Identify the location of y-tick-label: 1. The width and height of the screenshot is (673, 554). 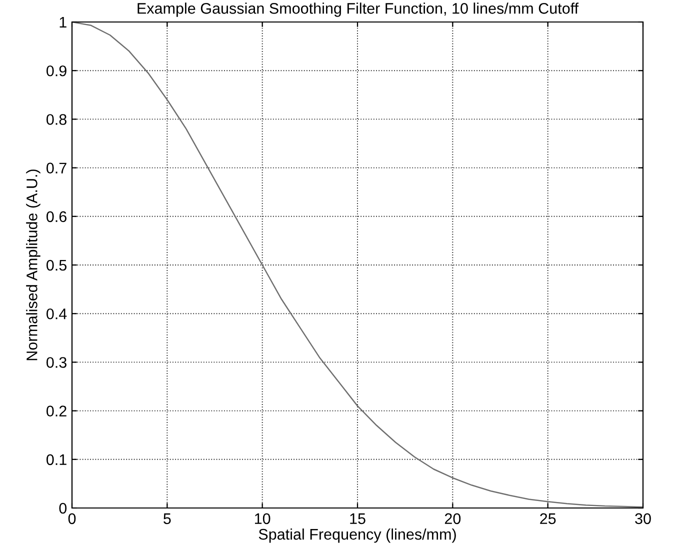
(63, 22).